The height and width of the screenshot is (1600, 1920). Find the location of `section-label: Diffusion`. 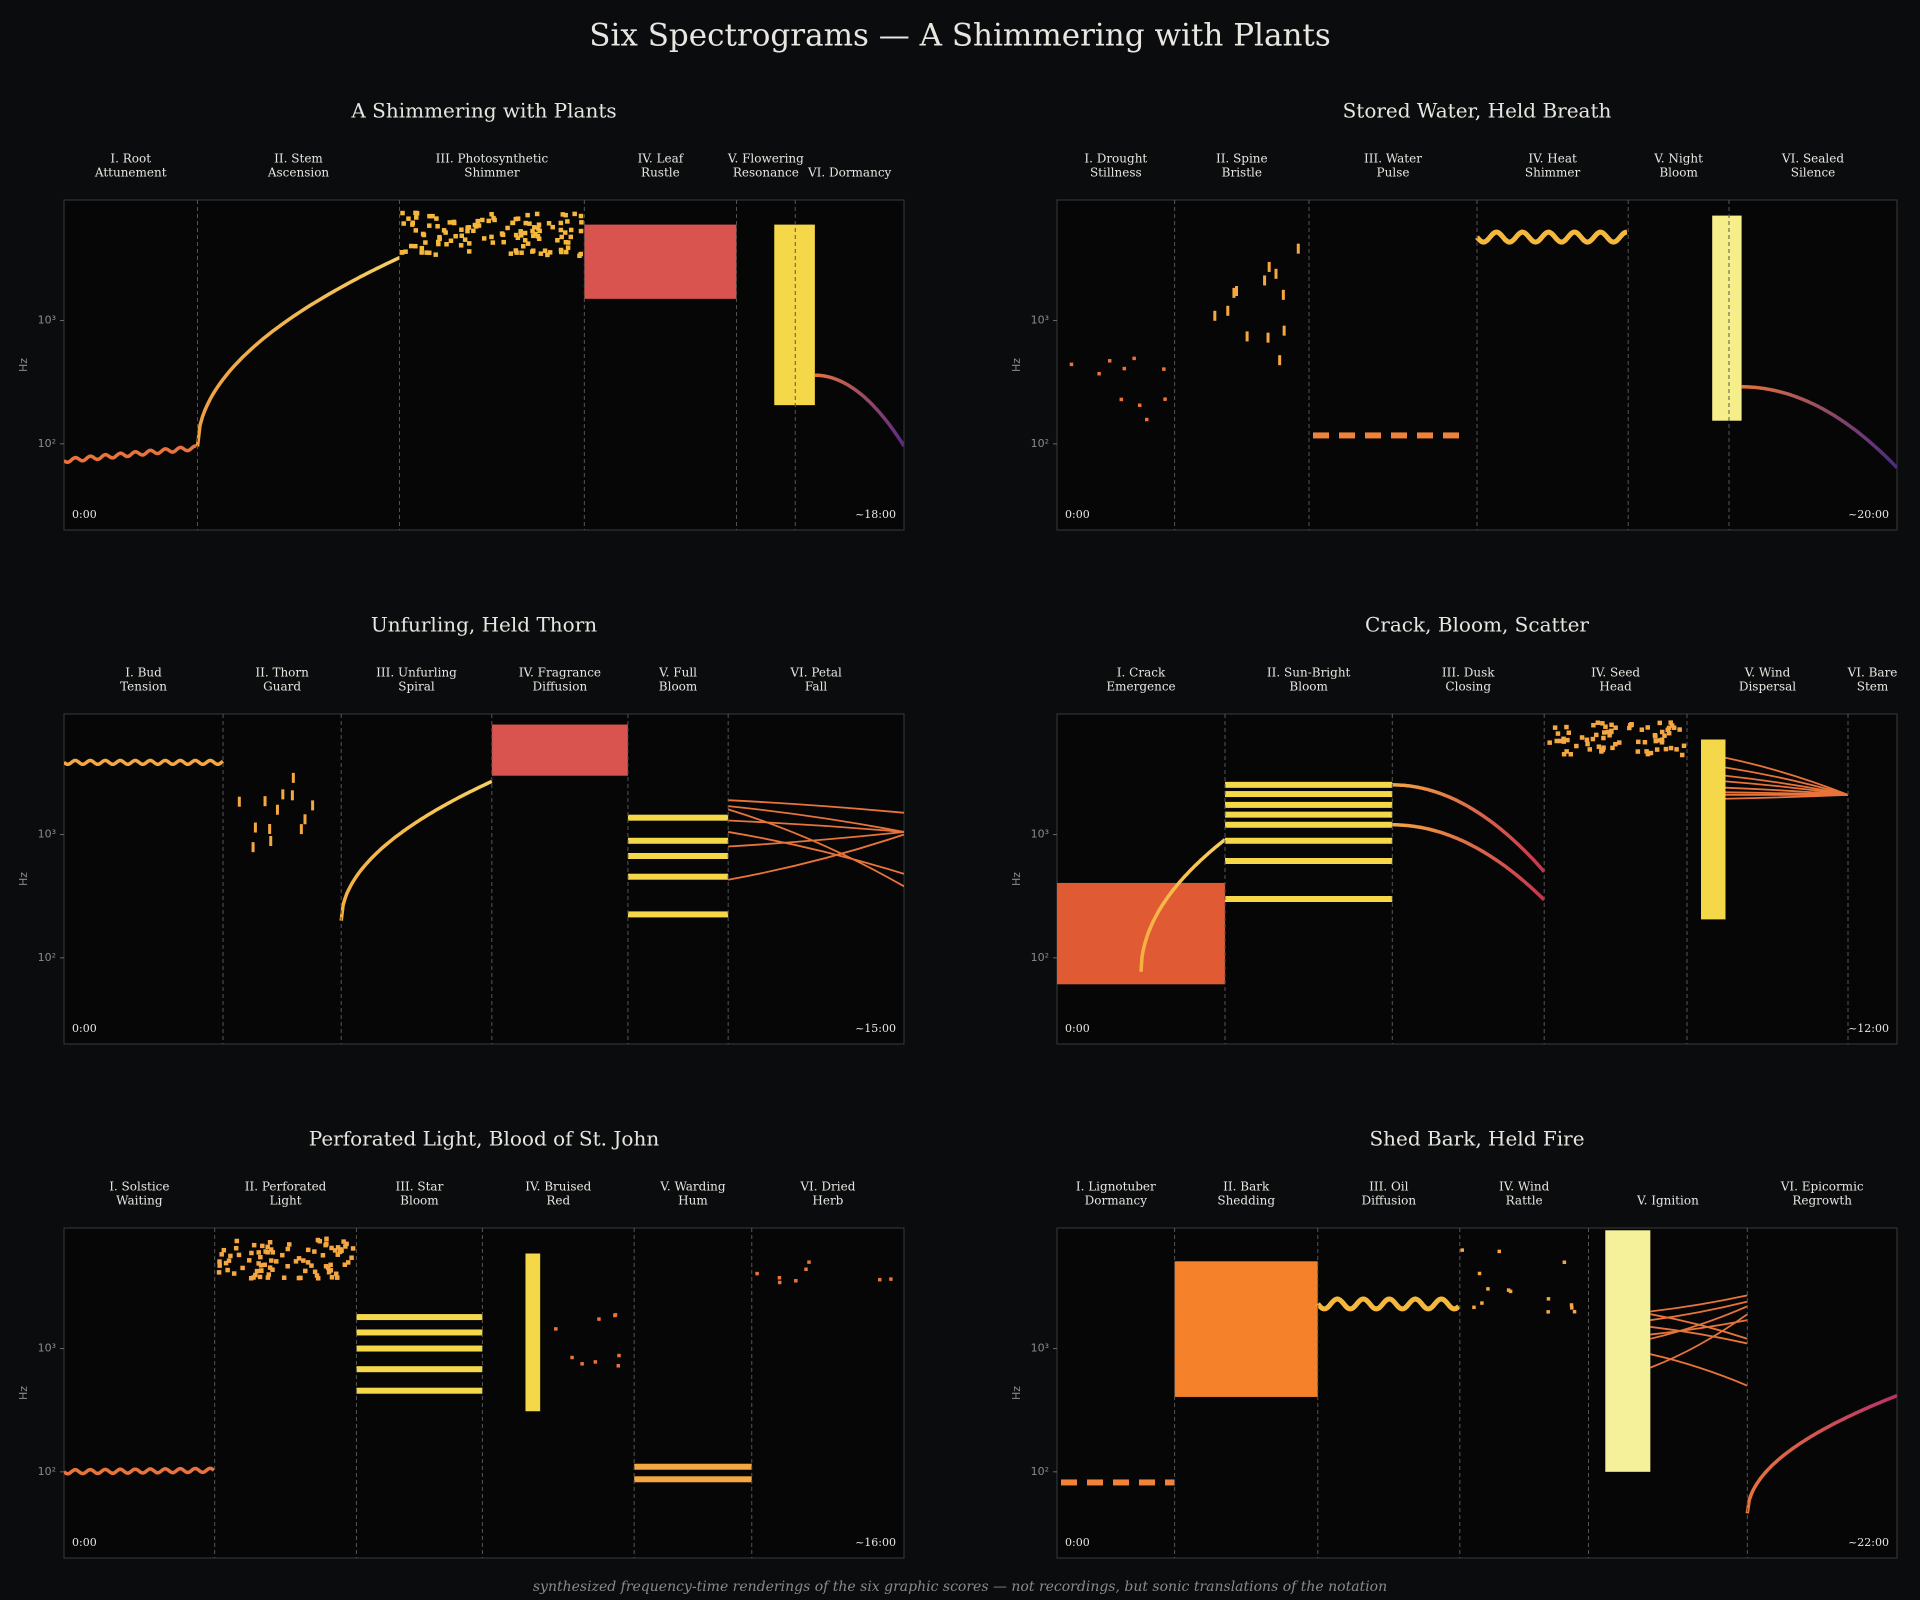

section-label: Diffusion is located at coordinates (560, 687).